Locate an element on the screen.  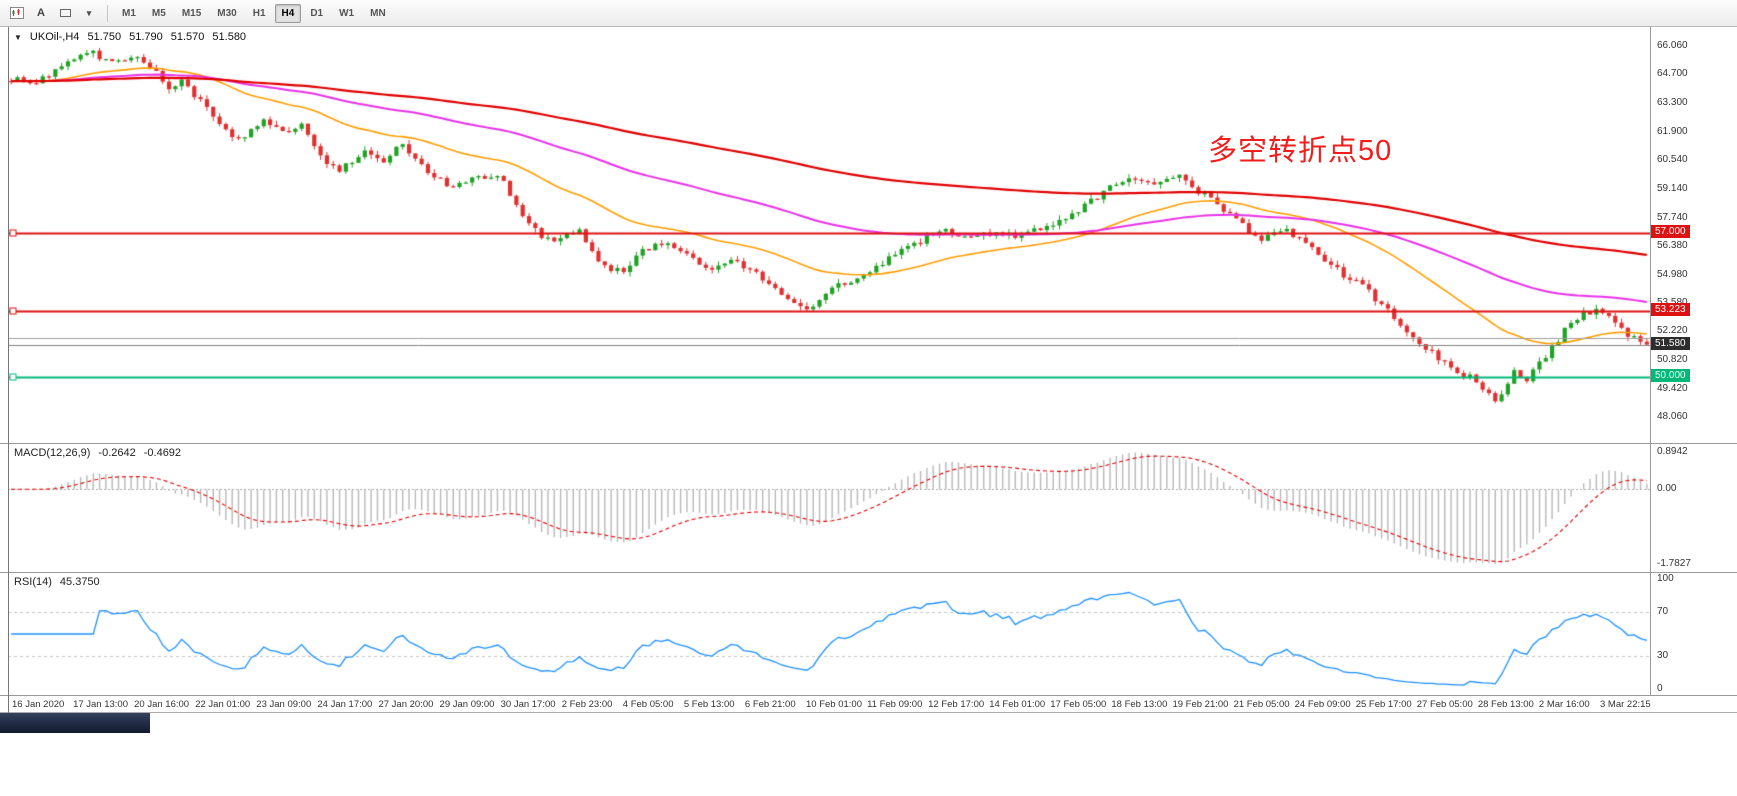
time-axis-label: 16 Jan 2020 is located at coordinates (38, 704).